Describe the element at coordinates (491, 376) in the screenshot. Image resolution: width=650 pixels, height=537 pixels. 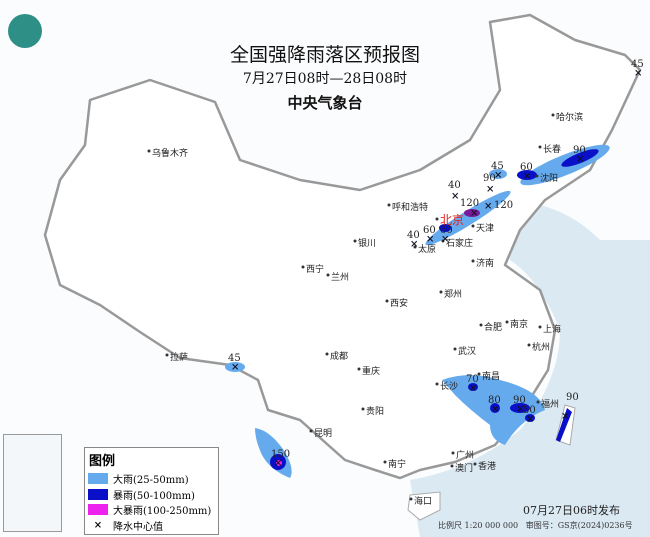
I see `city-label: 南昌` at that location.